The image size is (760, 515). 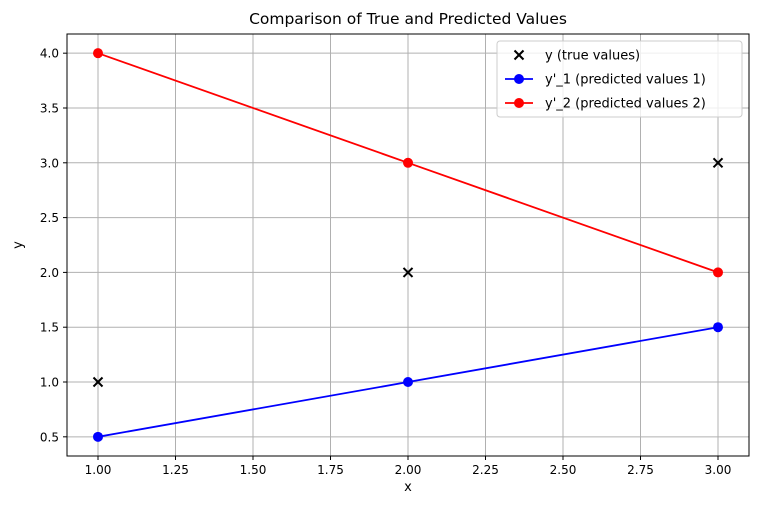 I want to click on y-tick-label: 3.5, so click(x=49, y=108).